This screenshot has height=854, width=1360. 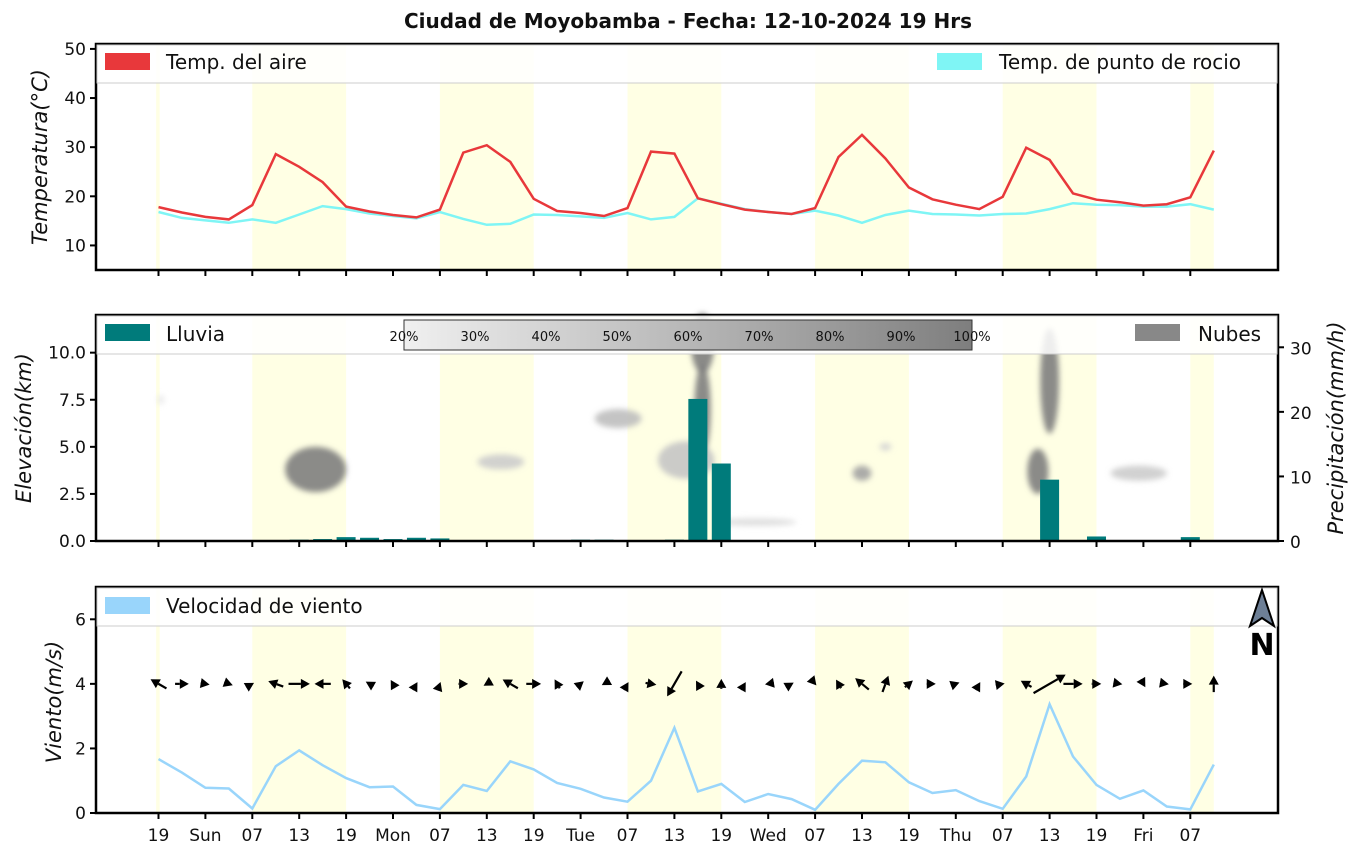 I want to click on elevation-y-tick-label: 5.0, so click(x=72, y=448).